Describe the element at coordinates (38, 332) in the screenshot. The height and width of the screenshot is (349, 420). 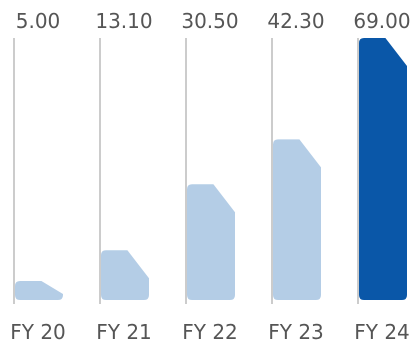
I see `category-label: FY 20` at that location.